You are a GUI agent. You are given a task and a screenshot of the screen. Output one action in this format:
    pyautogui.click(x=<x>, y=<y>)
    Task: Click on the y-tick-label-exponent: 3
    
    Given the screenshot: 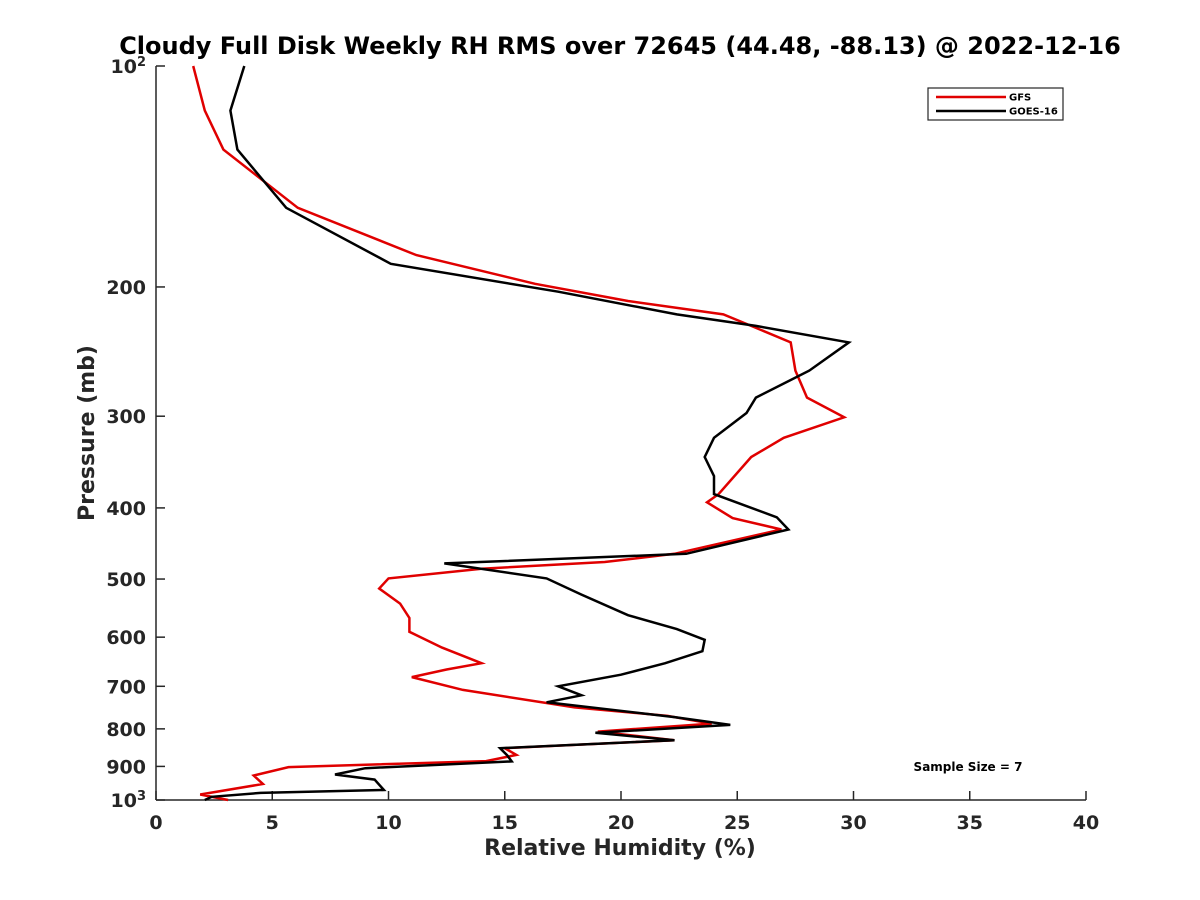 What is the action you would take?
    pyautogui.click(x=141, y=796)
    